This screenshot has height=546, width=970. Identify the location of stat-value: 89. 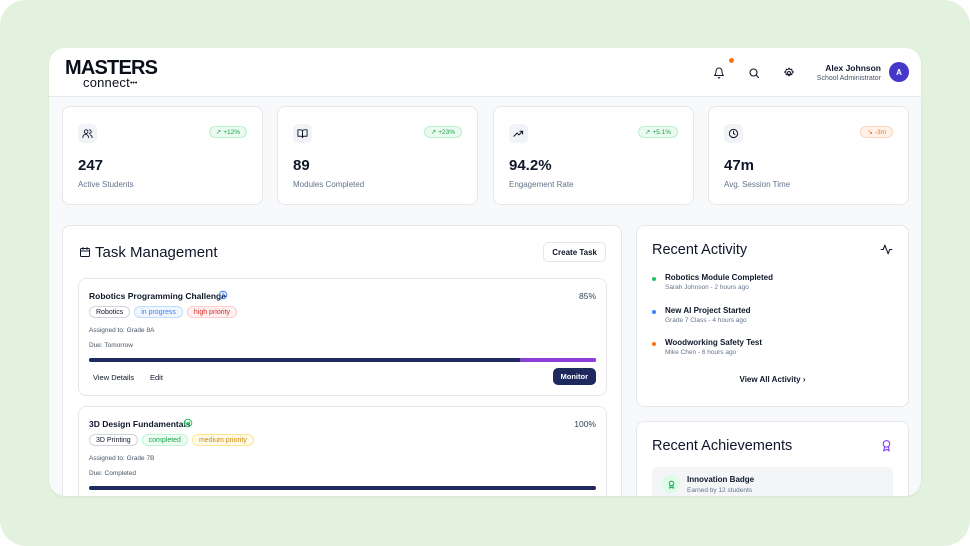
(301, 165).